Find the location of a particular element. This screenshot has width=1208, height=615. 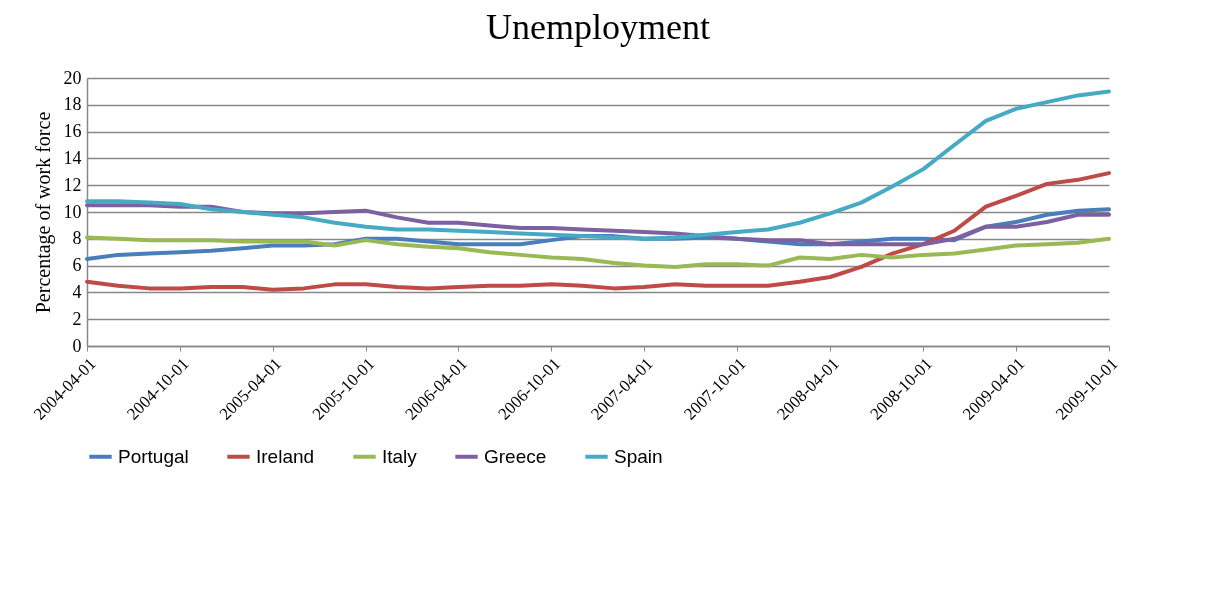

y-tick-label: 4 is located at coordinates (77, 291).